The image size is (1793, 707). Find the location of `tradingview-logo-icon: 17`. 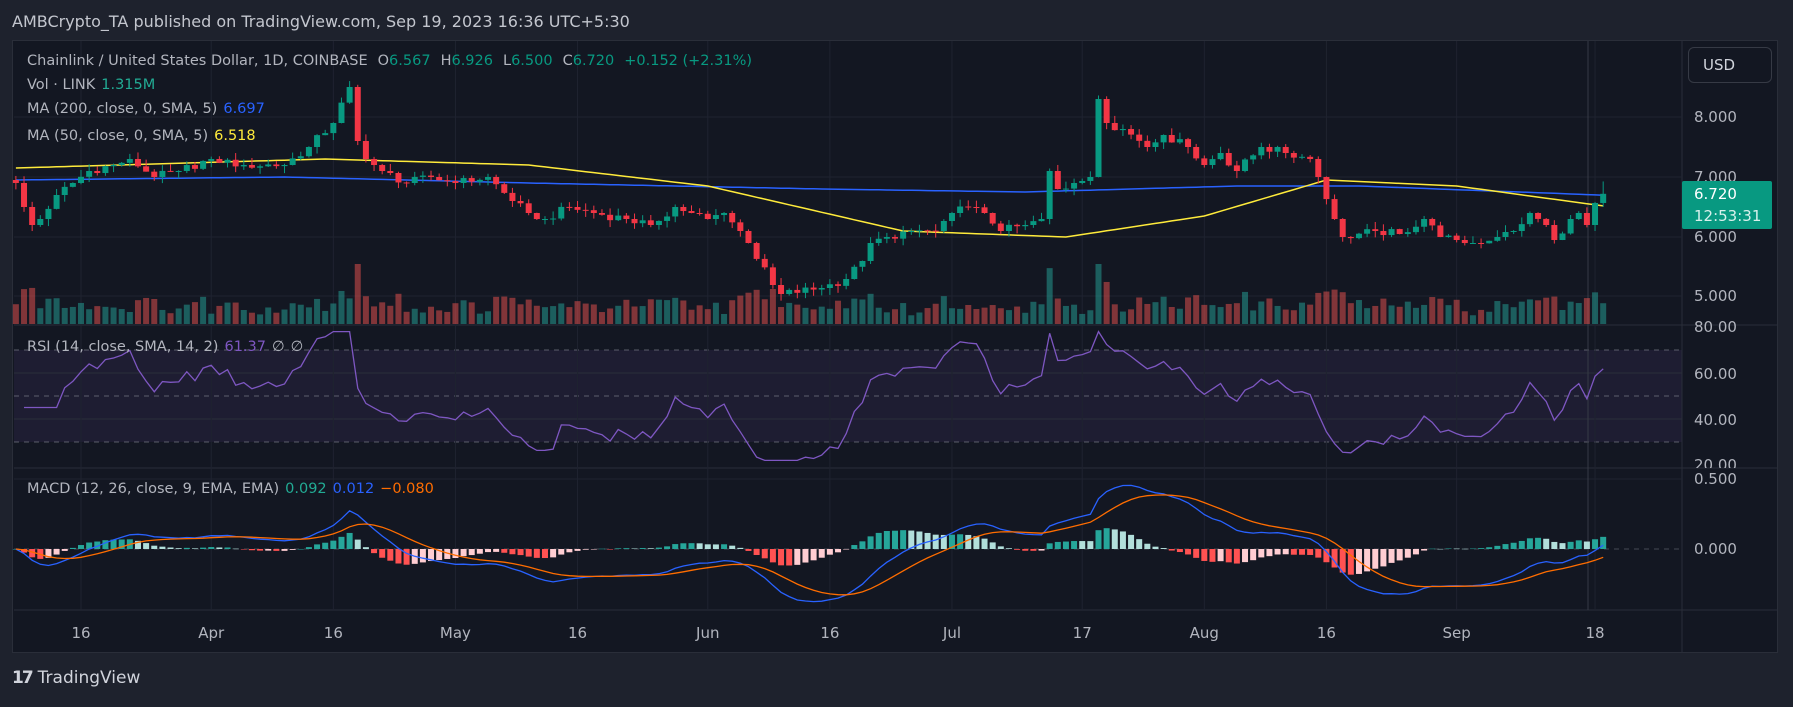

tradingview-logo-icon: 17 is located at coordinates (23, 678).